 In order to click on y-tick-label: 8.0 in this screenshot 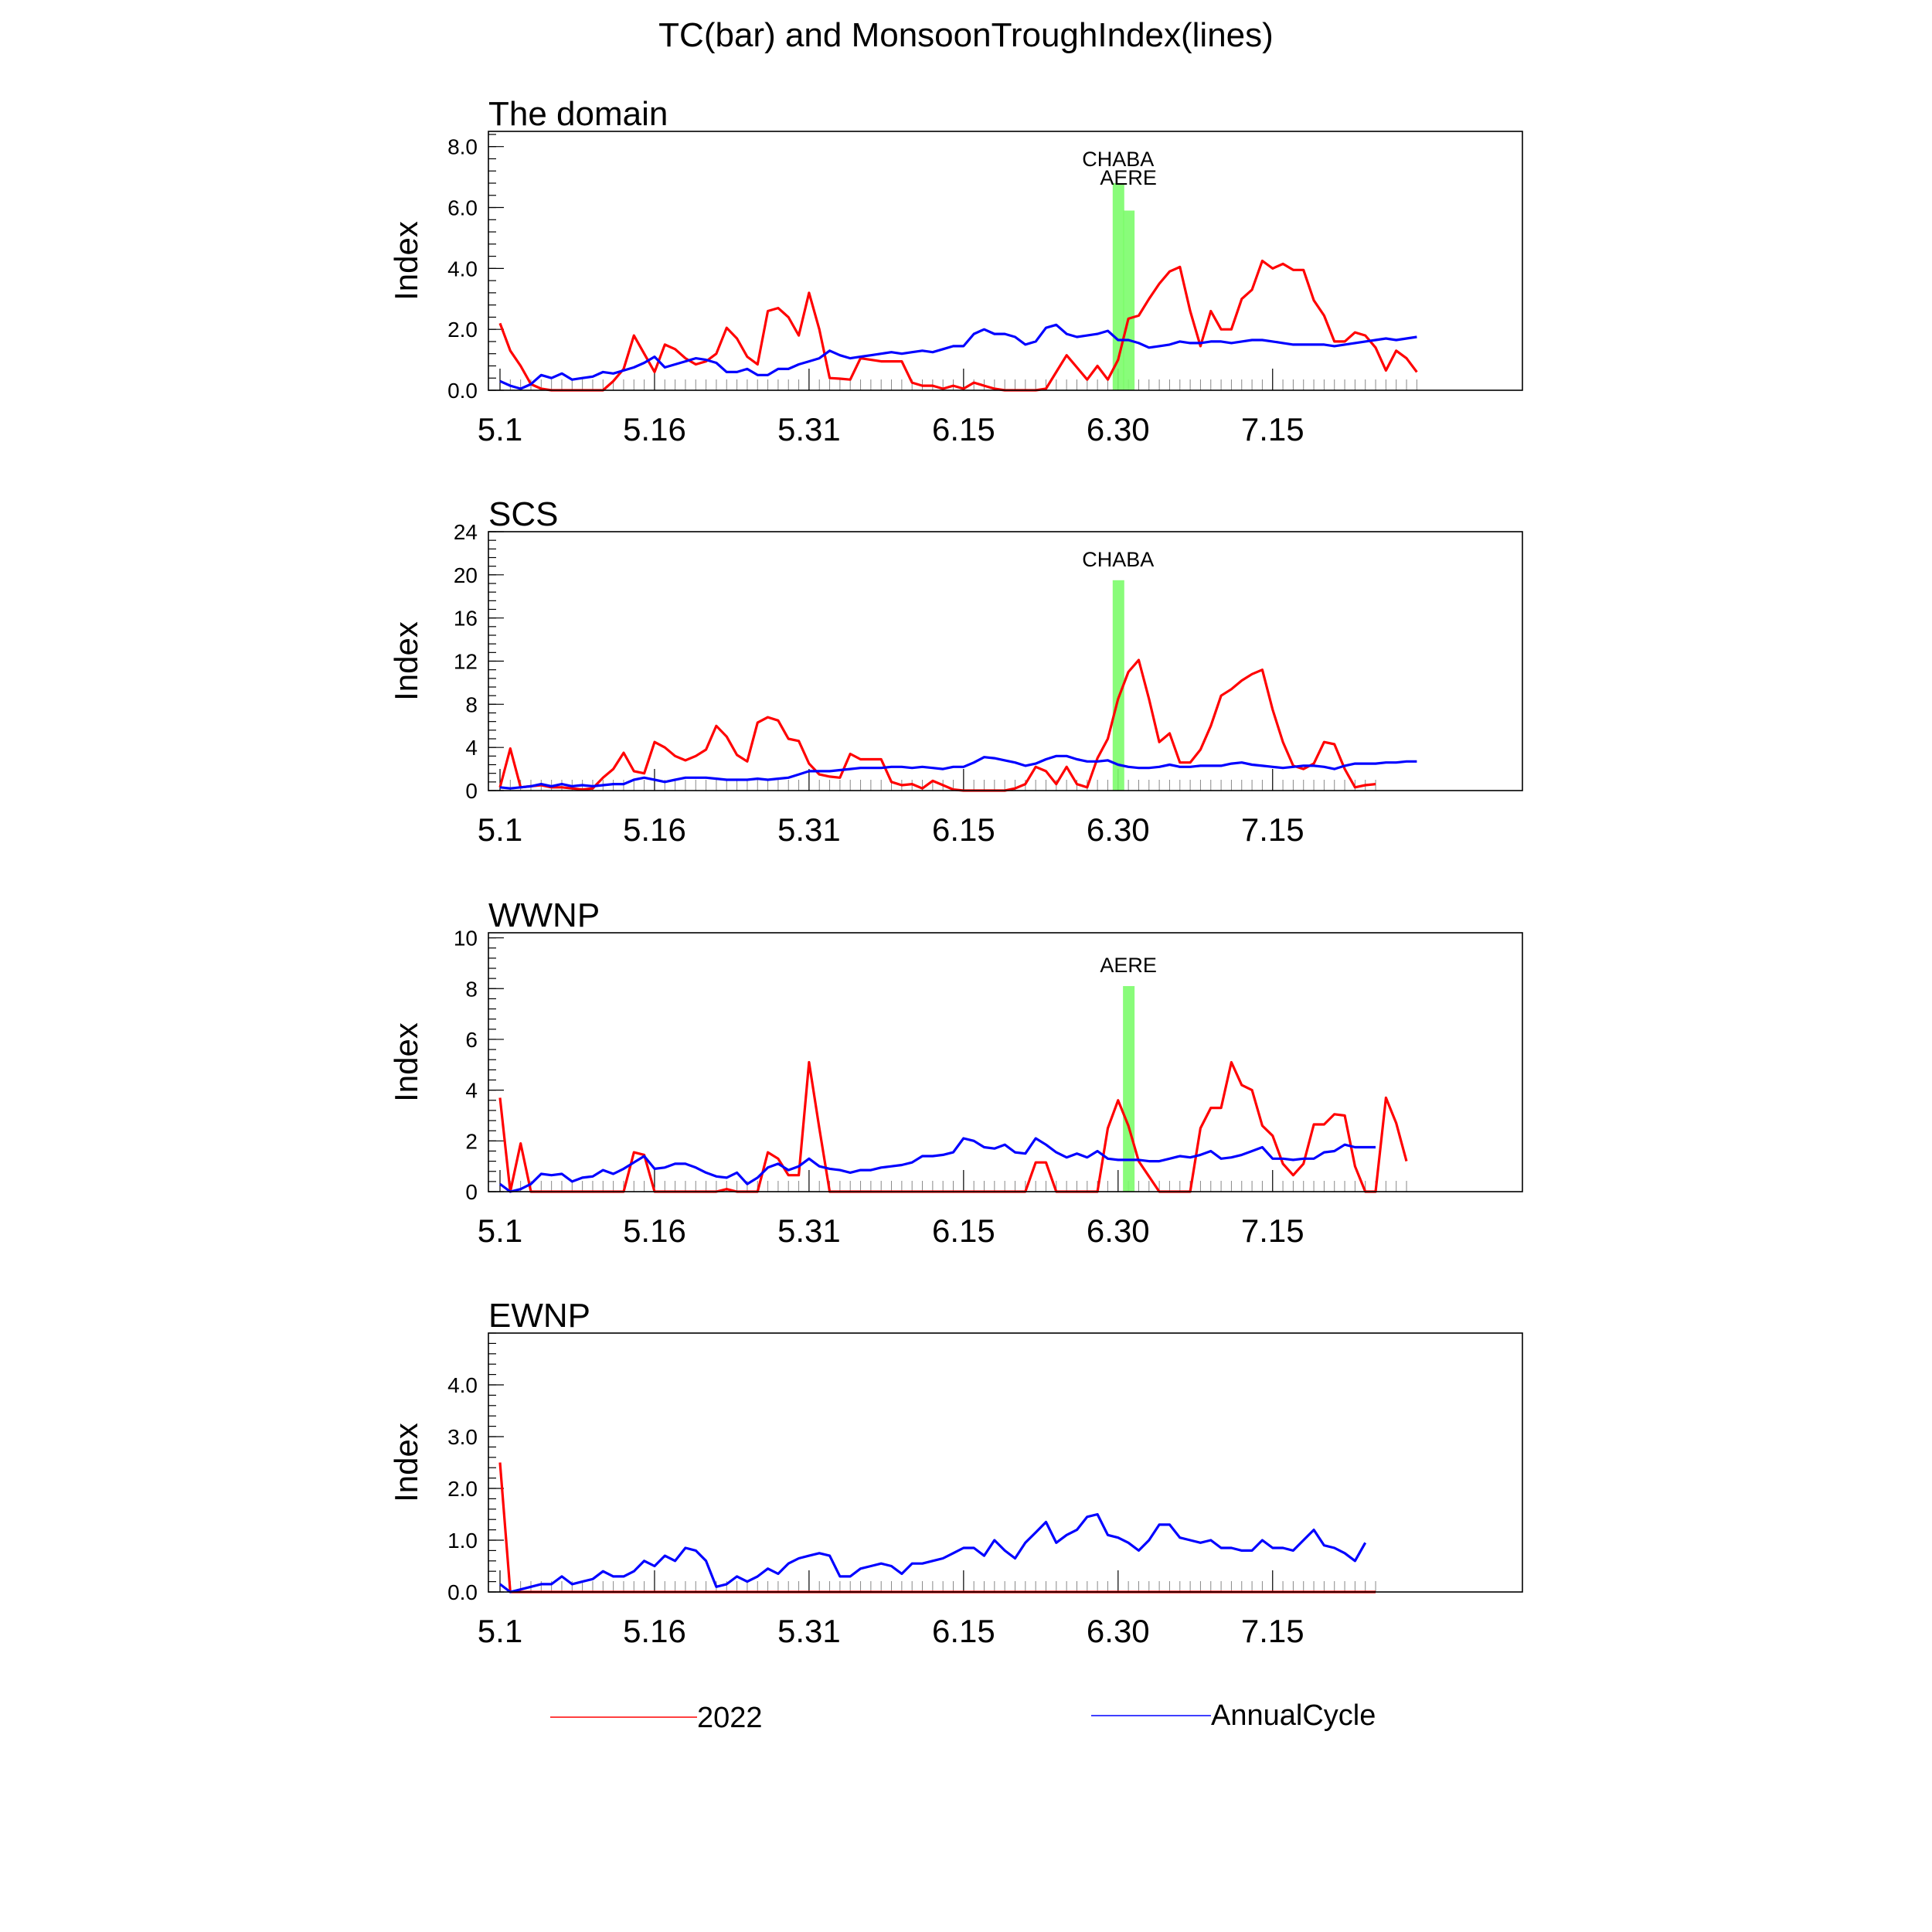, I will do `click(463, 147)`.